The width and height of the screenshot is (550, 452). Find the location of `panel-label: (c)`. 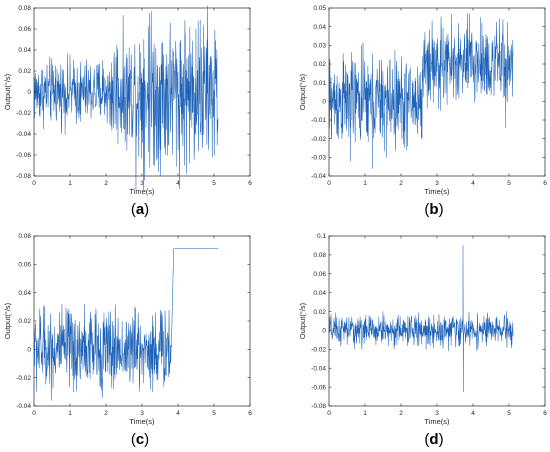

panel-label: (c) is located at coordinates (140, 439).